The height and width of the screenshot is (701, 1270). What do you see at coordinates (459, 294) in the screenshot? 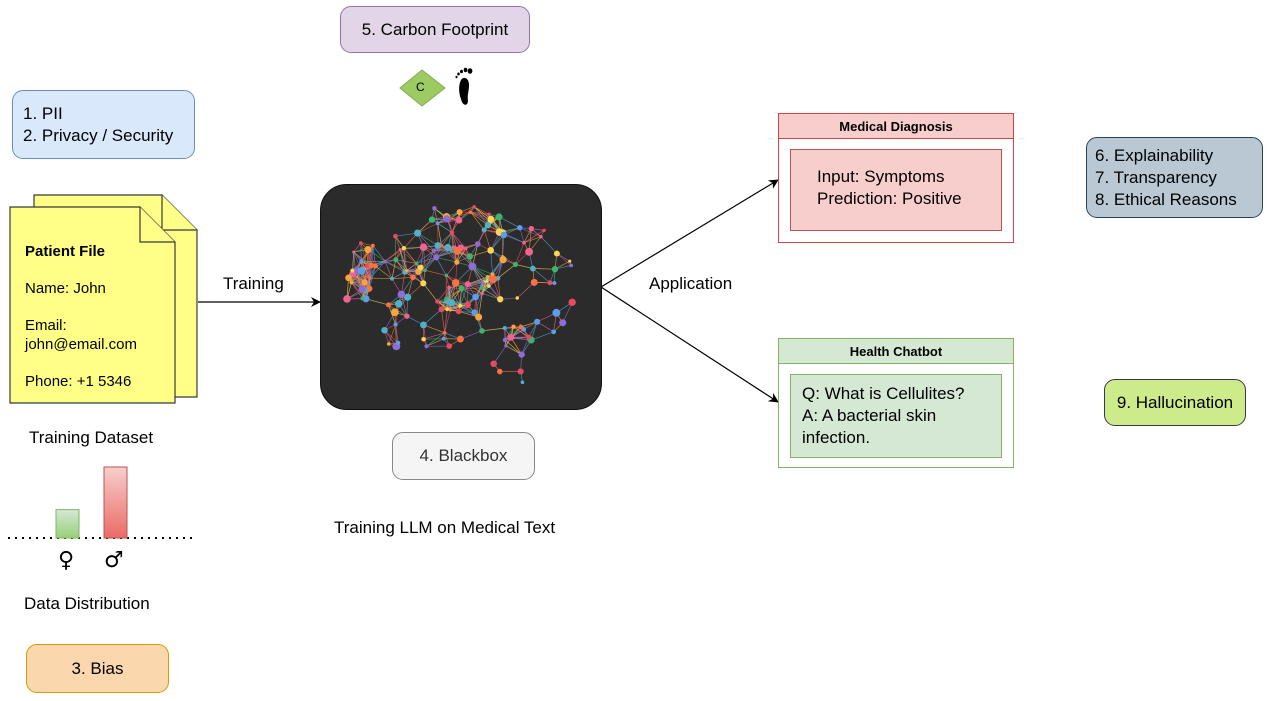
I see `brain-network-graph` at bounding box center [459, 294].